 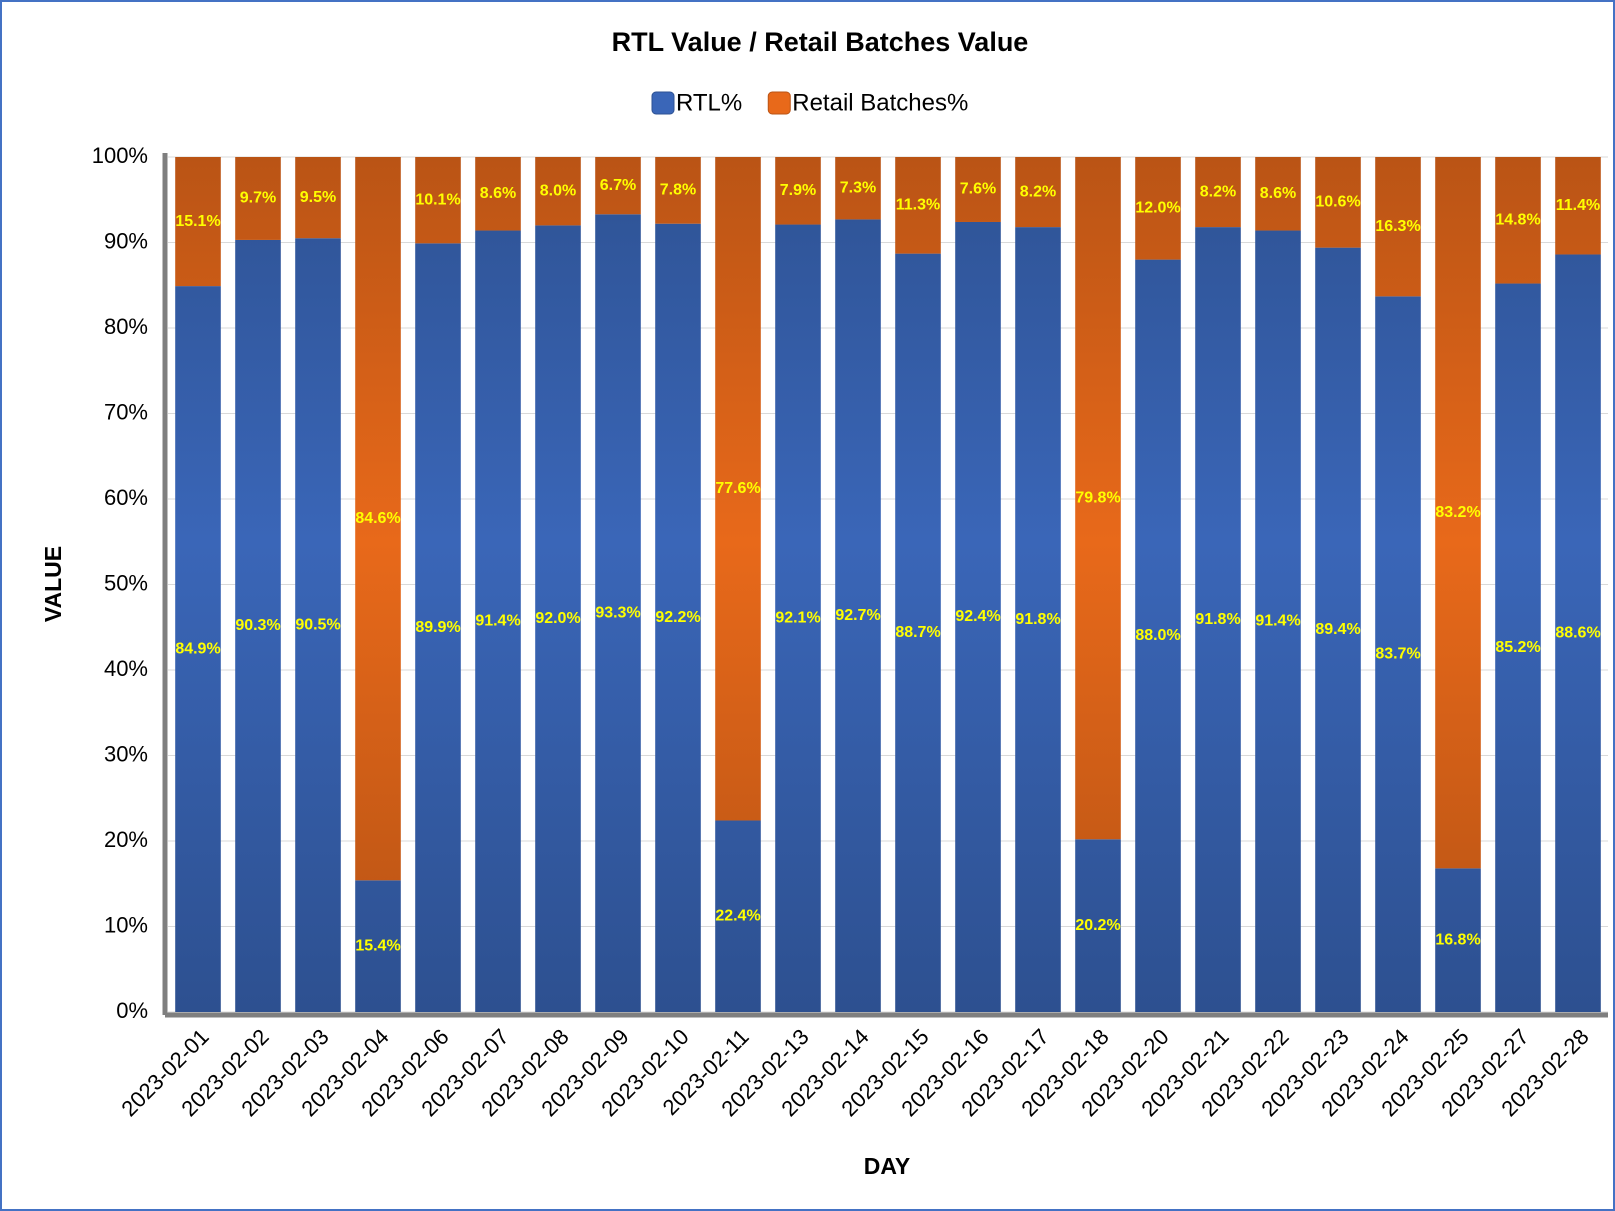 I want to click on legend-label: Retail Batches%, so click(x=880, y=102).